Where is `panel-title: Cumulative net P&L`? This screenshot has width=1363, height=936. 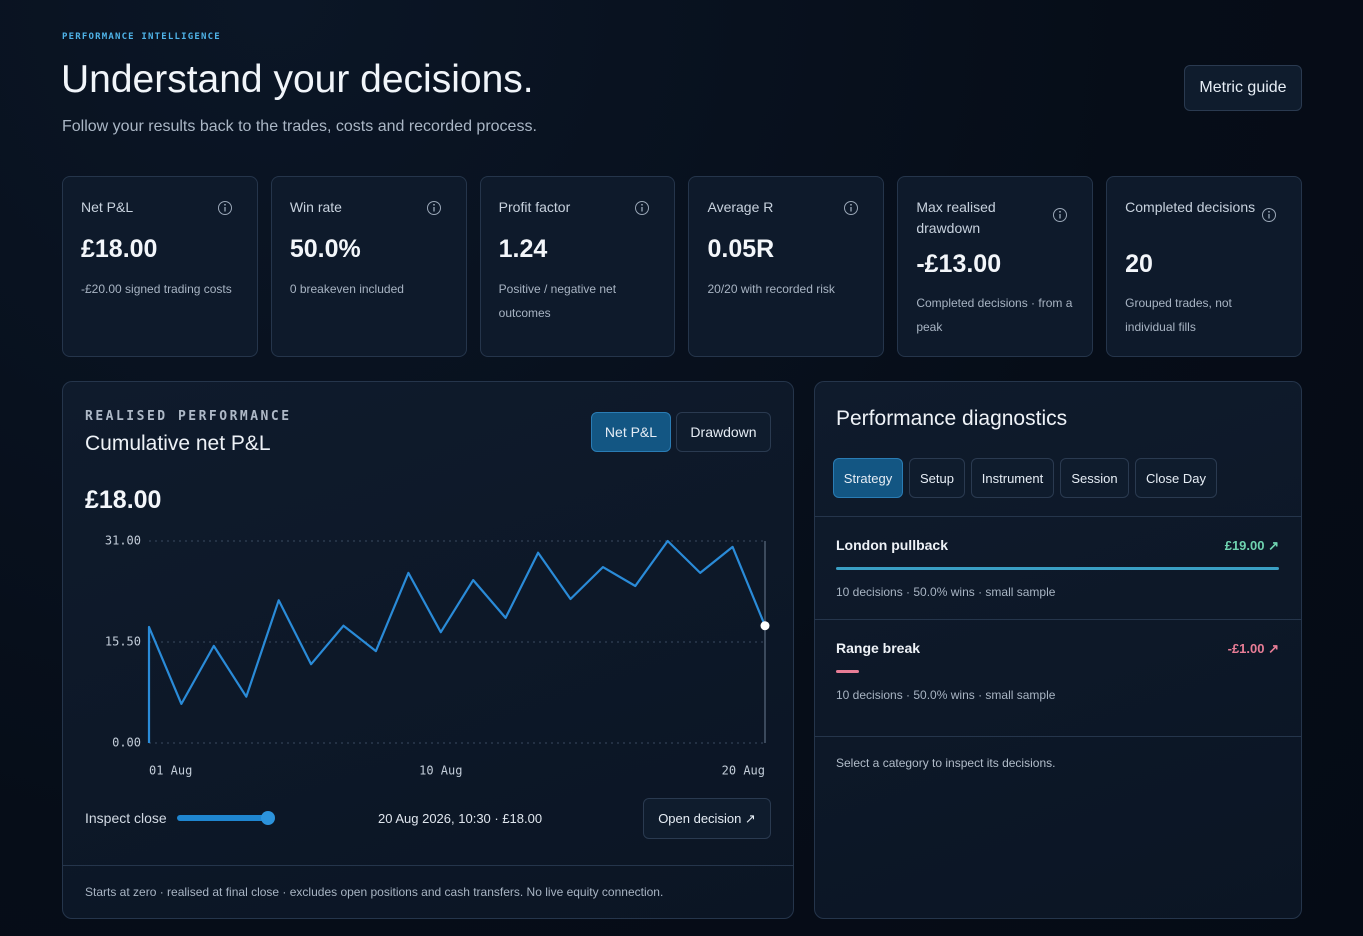 panel-title: Cumulative net P&L is located at coordinates (178, 443).